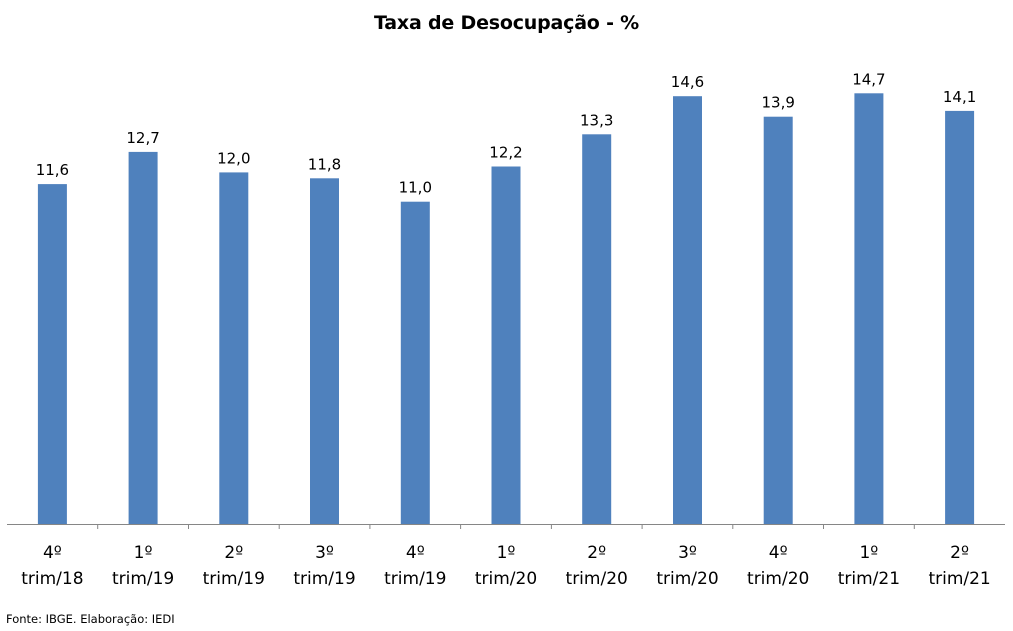  I want to click on data-label: 12,2, so click(505, 153).